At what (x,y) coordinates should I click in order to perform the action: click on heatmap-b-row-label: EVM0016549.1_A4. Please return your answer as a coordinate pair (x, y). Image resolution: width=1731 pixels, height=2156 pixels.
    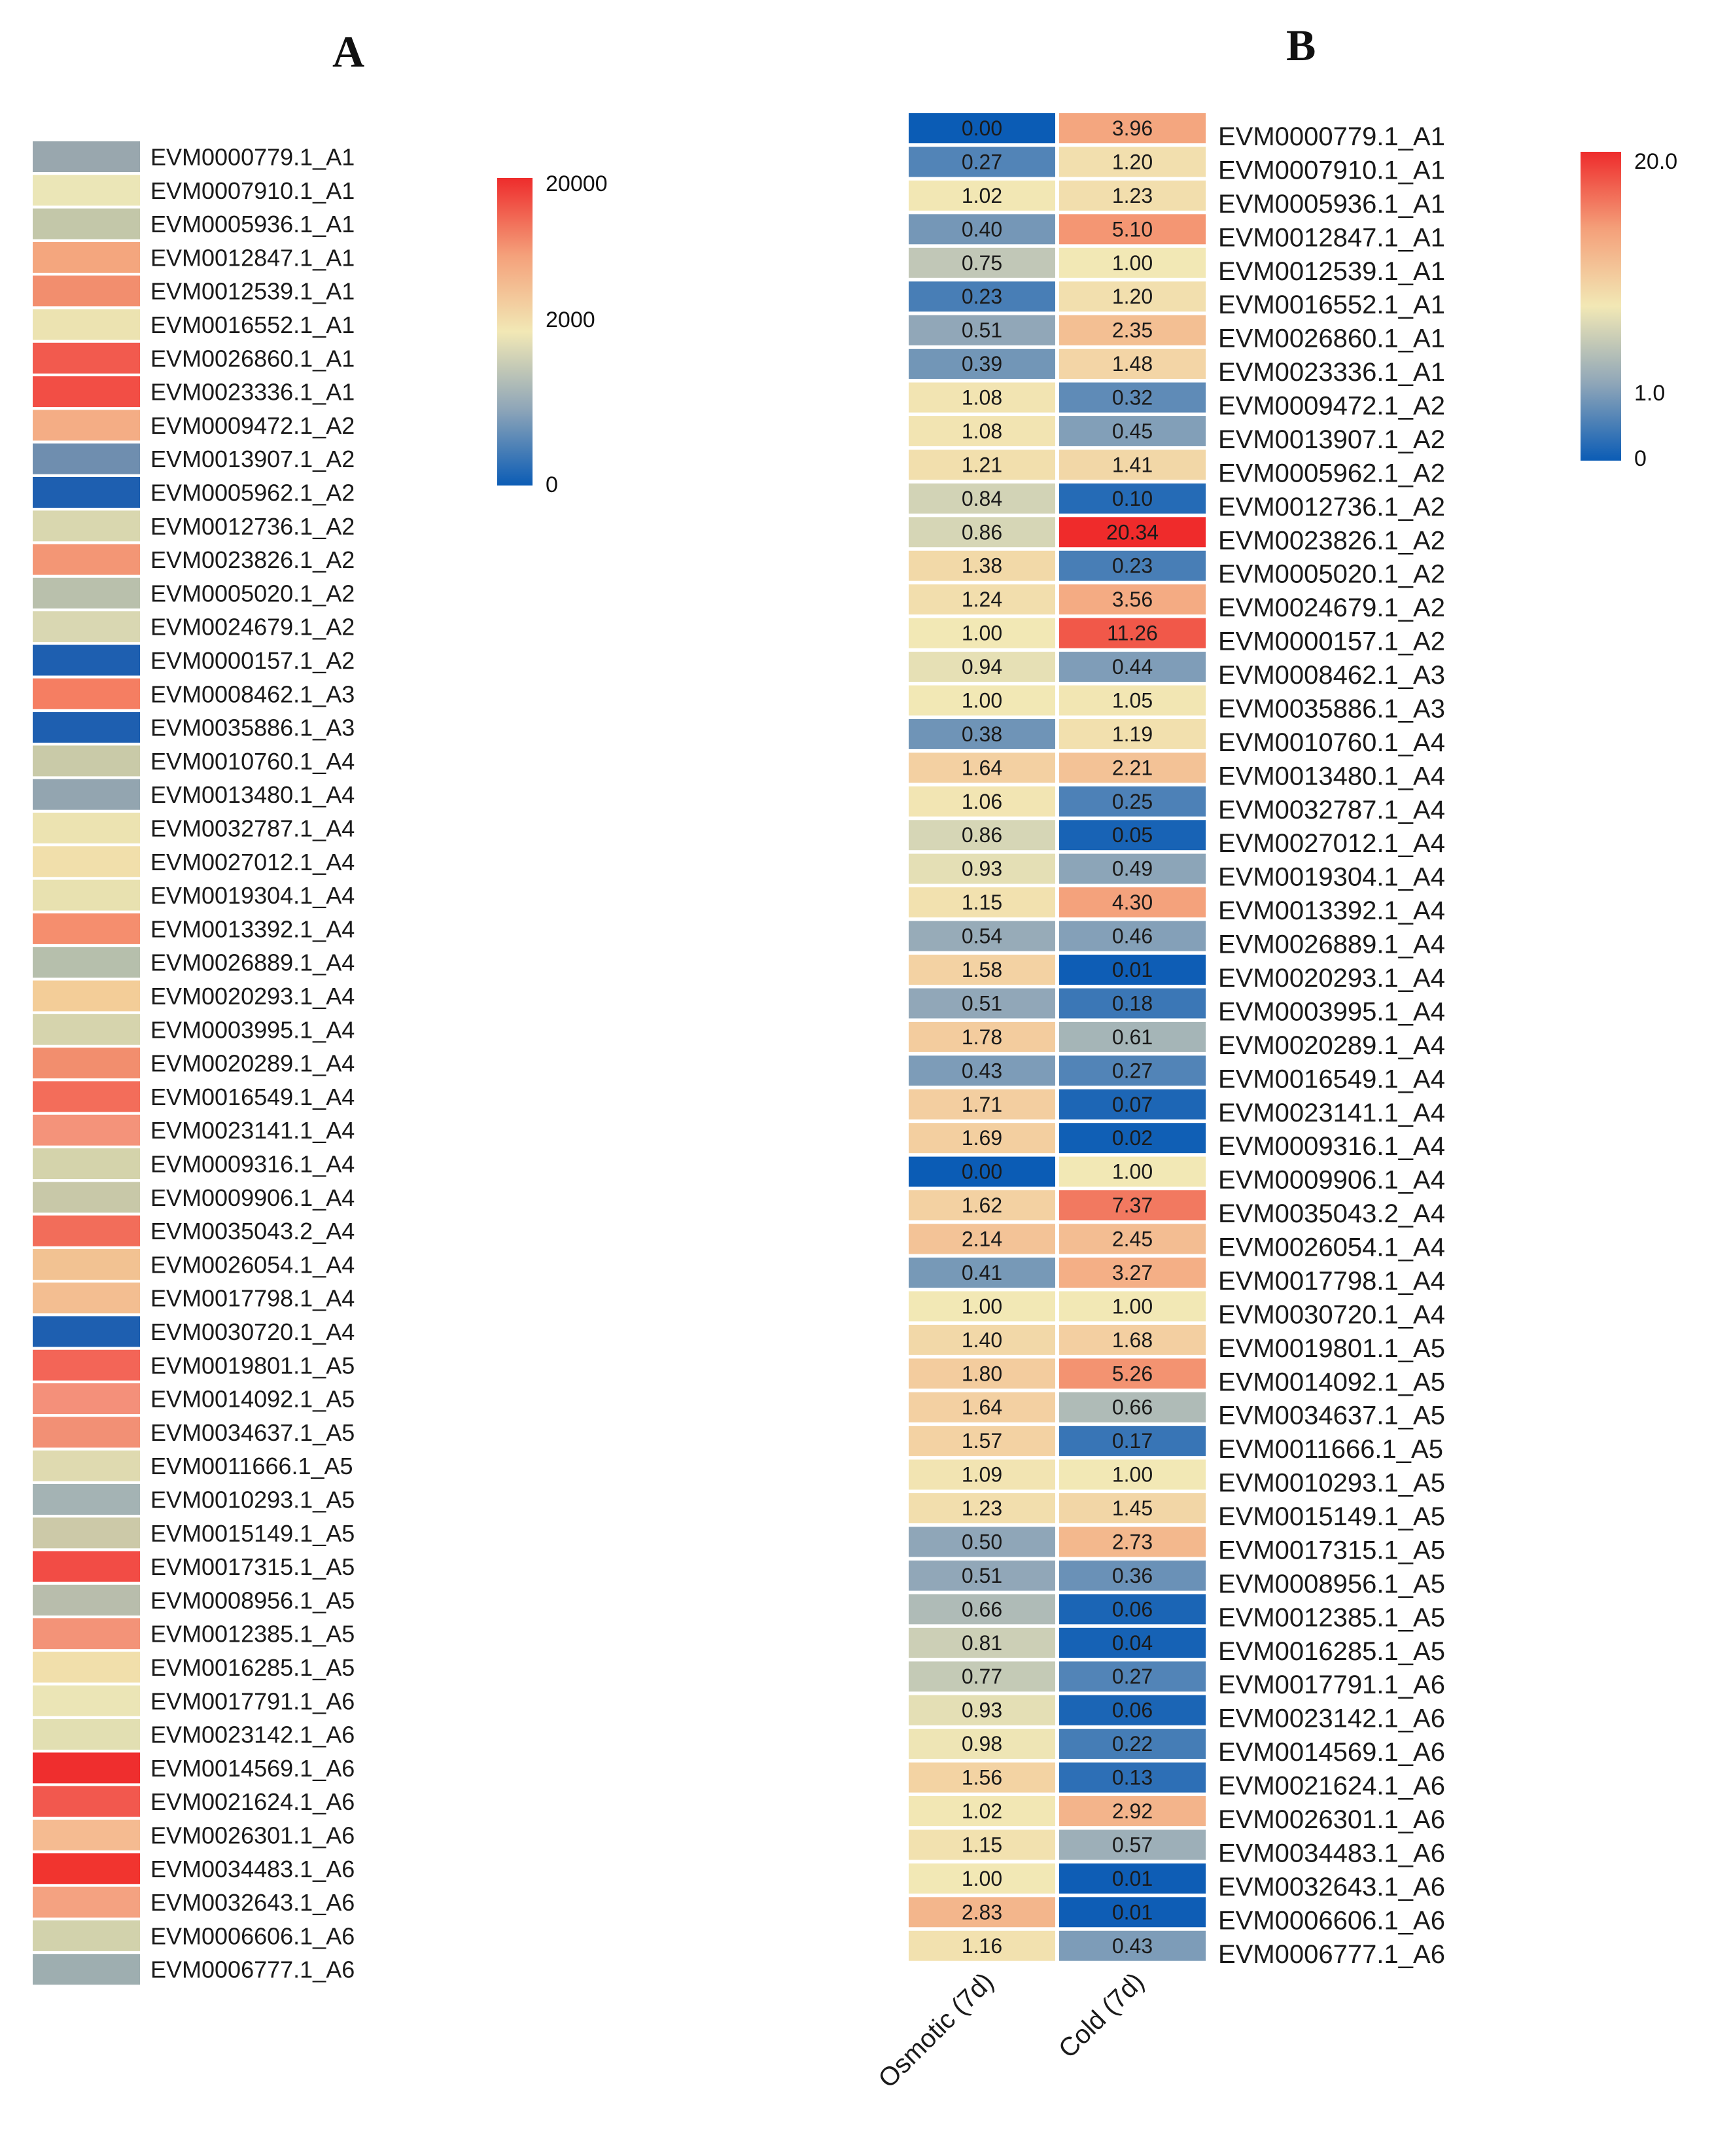
    Looking at the image, I should click on (1331, 1079).